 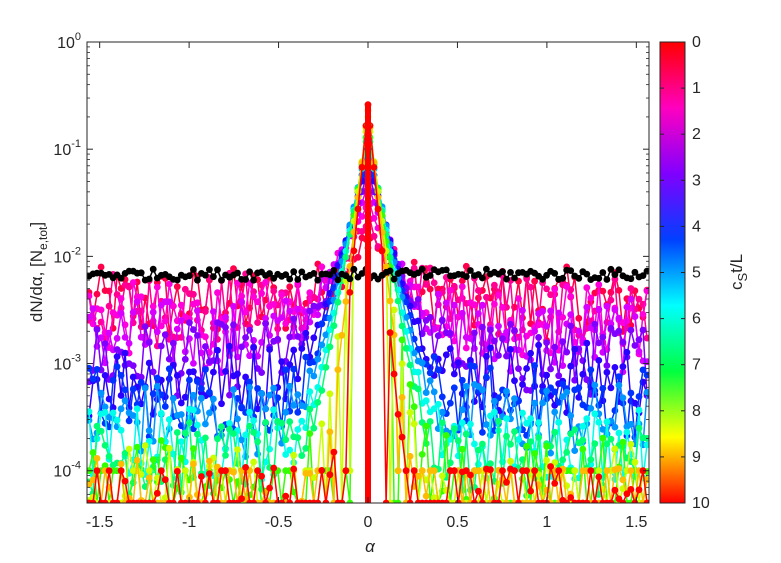 I want to click on y-tick-label: 10-2, so click(x=67, y=255).